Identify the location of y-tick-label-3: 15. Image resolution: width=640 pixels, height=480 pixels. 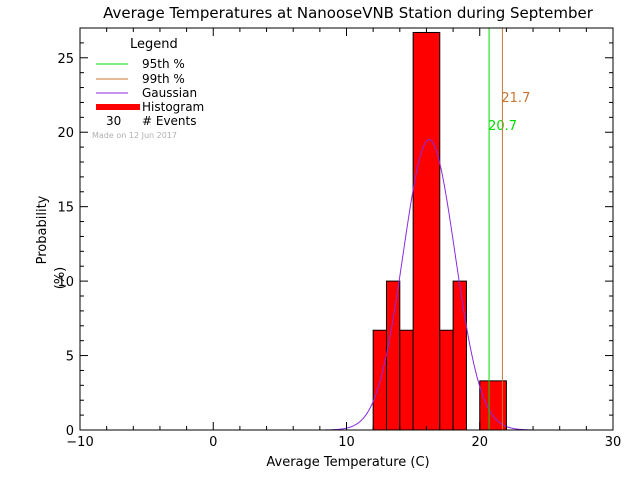
(65, 208).